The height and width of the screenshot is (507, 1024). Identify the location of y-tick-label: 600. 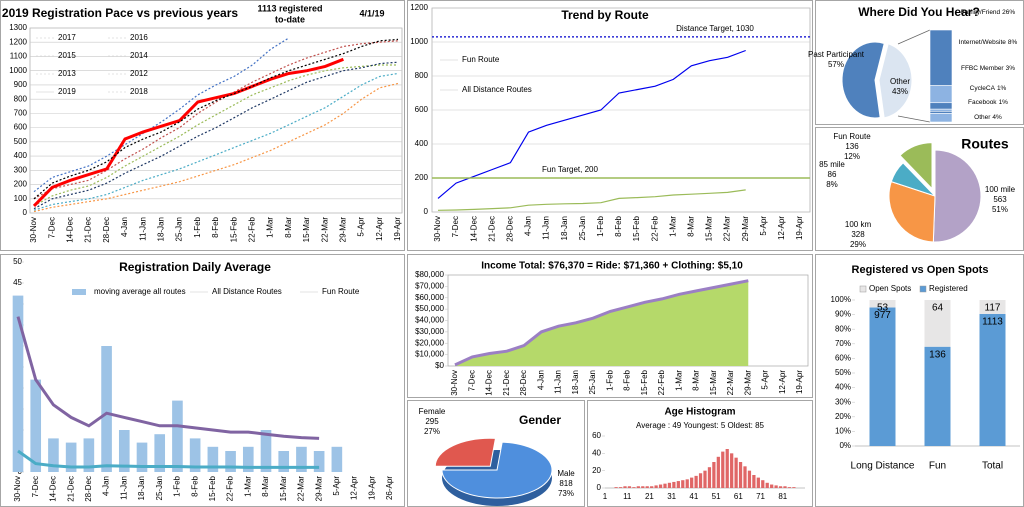
(21, 127).